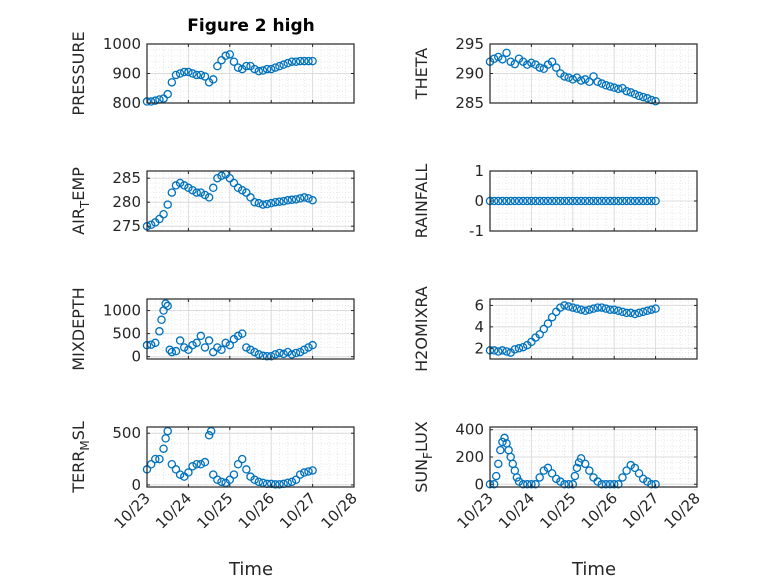 The width and height of the screenshot is (778, 583). I want to click on y-tick-label: 4, so click(479, 327).